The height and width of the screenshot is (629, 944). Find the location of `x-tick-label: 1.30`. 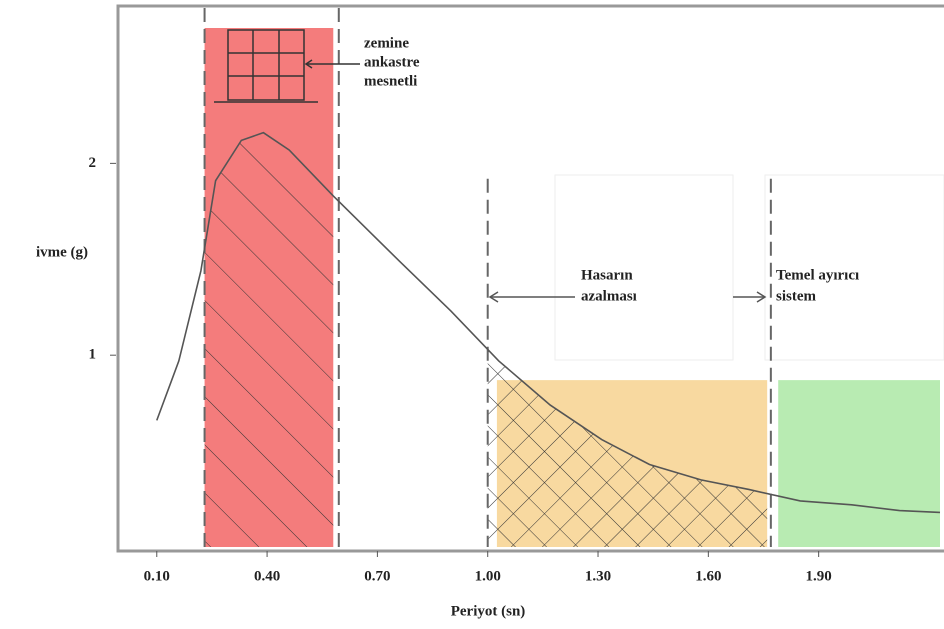

x-tick-label: 1.30 is located at coordinates (598, 576).